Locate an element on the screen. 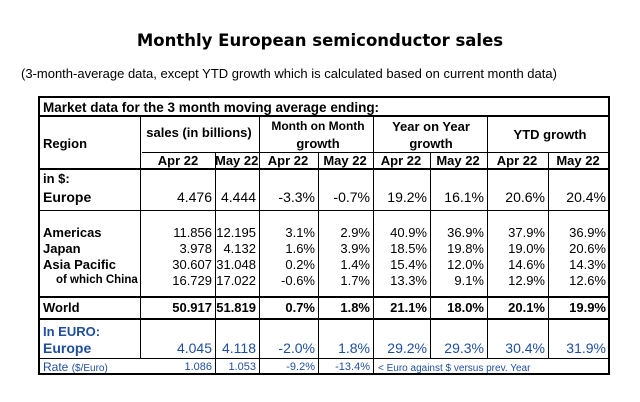 The image size is (640, 402). table-cell: 4.118 is located at coordinates (239, 348).